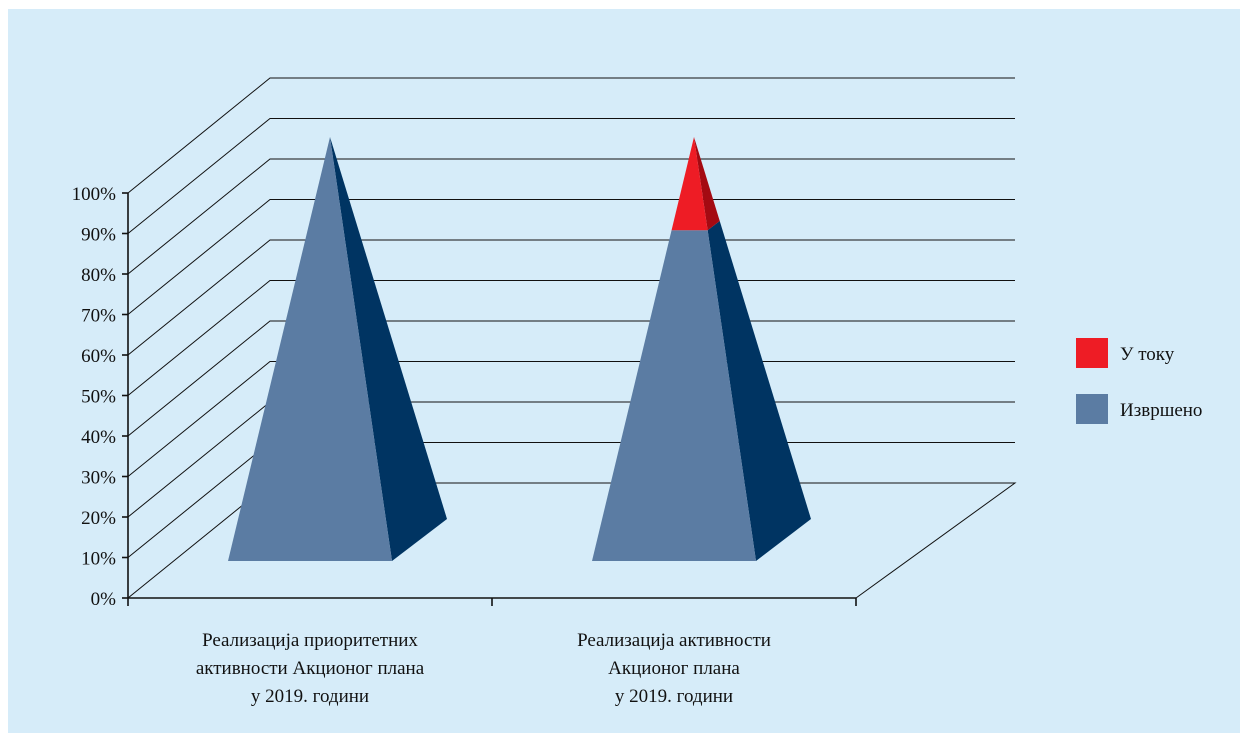  What do you see at coordinates (104, 599) in the screenshot?
I see `y-tick-label: 0%` at bounding box center [104, 599].